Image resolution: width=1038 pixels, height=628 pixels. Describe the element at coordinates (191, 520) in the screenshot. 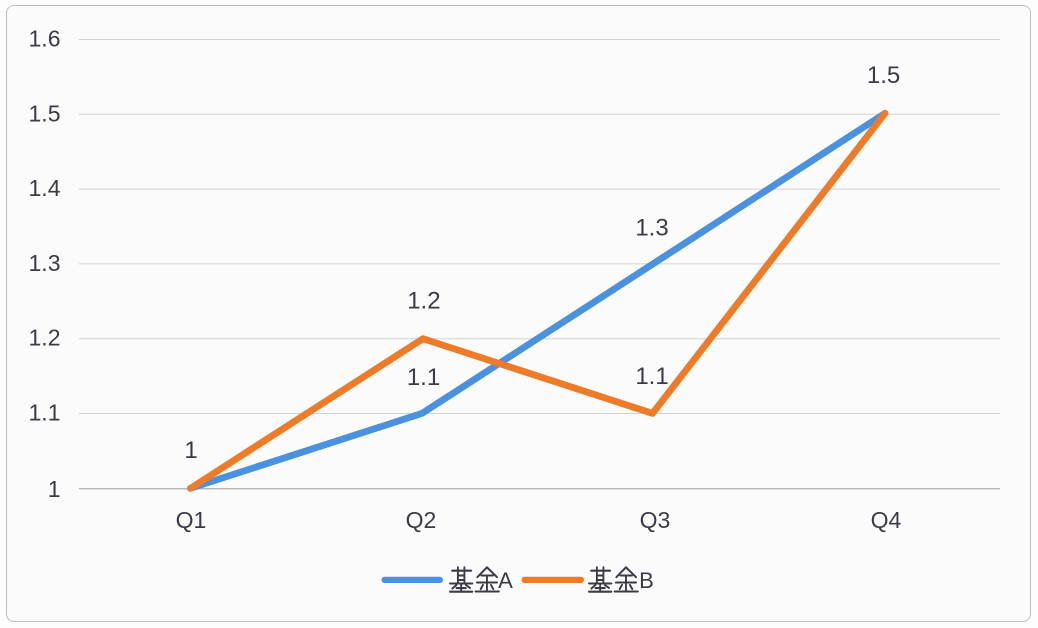

I see `svg-text: Q1` at that location.